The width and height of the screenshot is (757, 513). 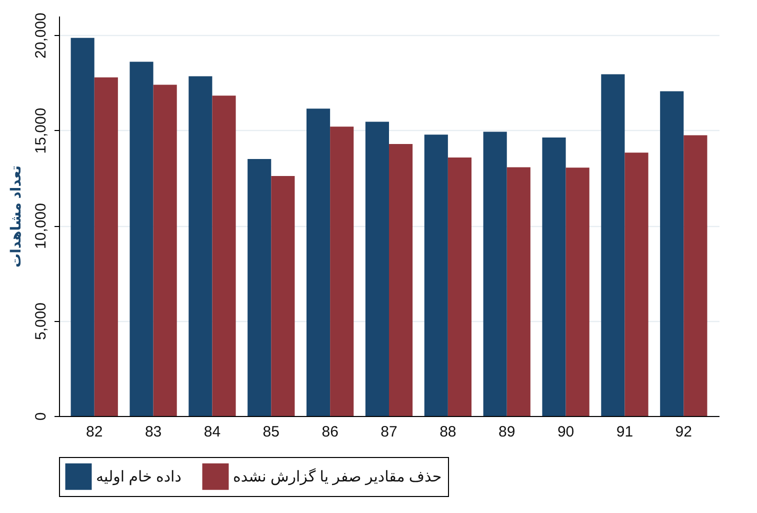 What do you see at coordinates (507, 432) in the screenshot?
I see `x-tick-label: 89` at bounding box center [507, 432].